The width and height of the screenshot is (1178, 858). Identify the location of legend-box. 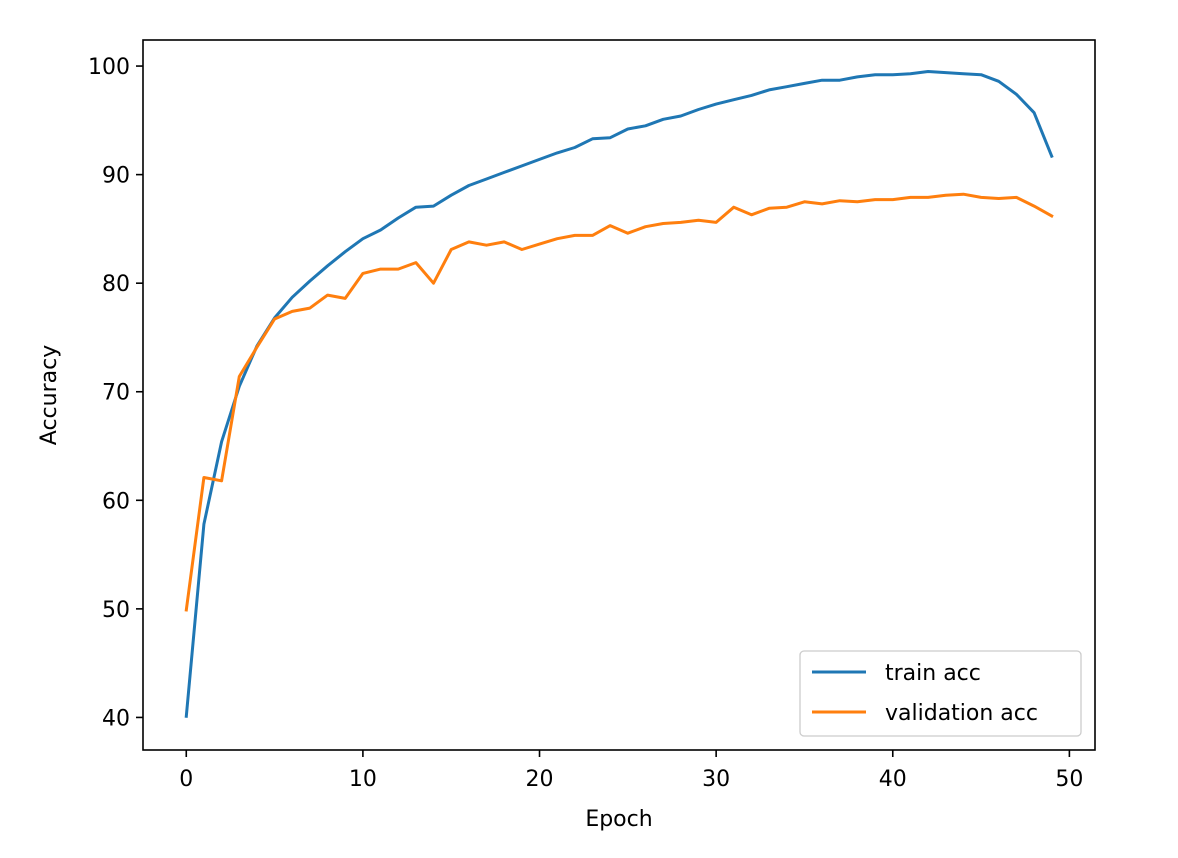
(940, 693).